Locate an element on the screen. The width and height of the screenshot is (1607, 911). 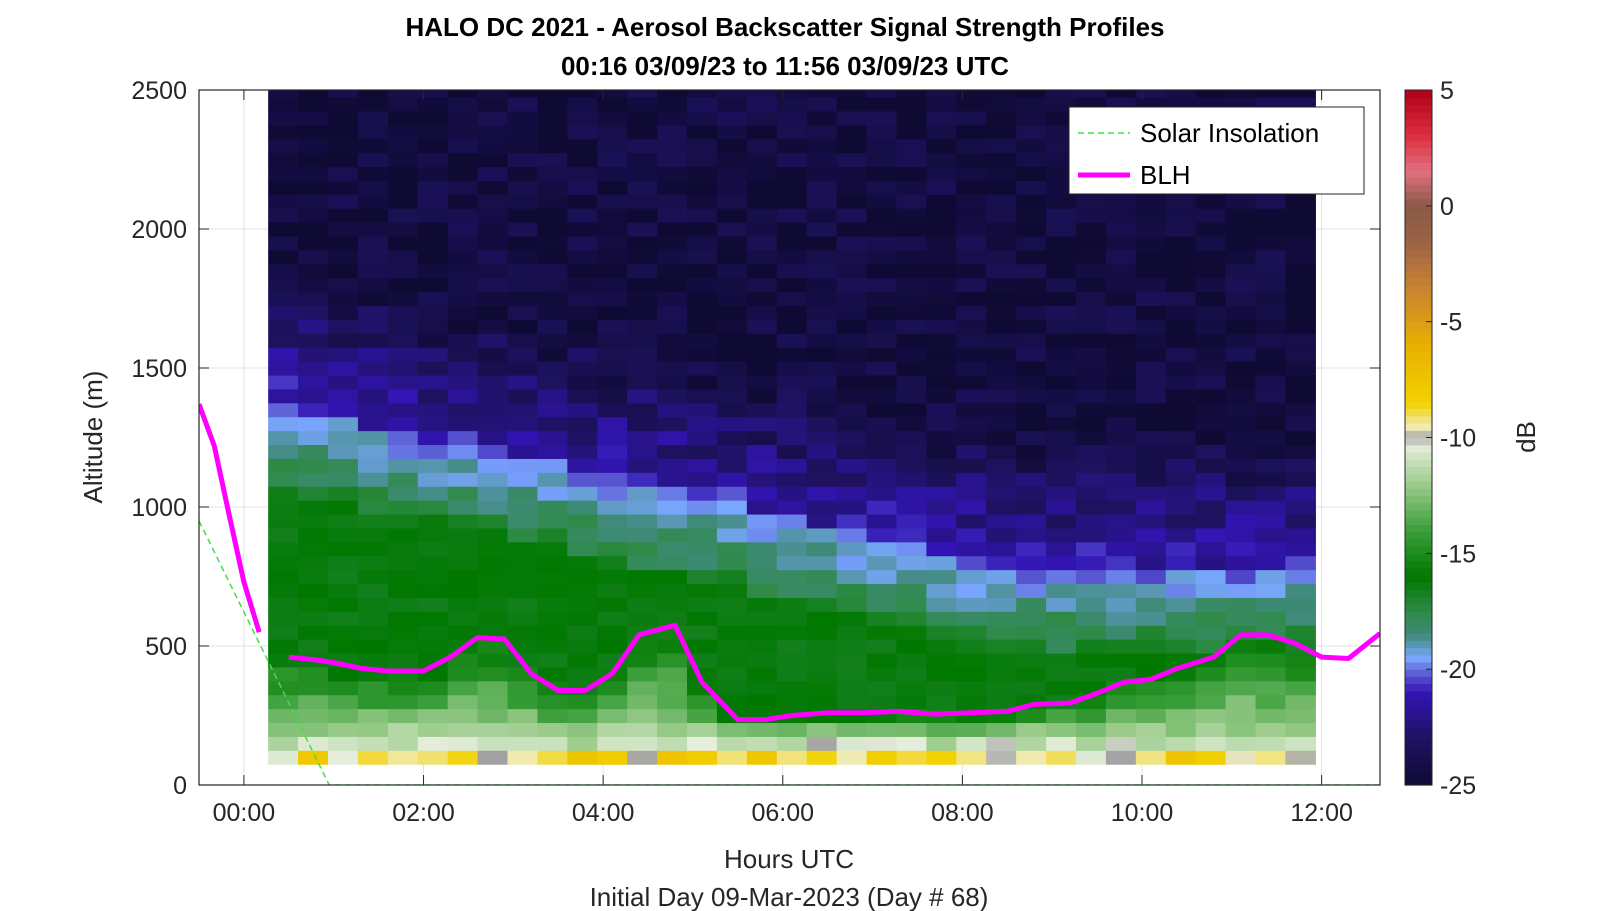
colorbar-tick-label: 0 is located at coordinates (1447, 207).